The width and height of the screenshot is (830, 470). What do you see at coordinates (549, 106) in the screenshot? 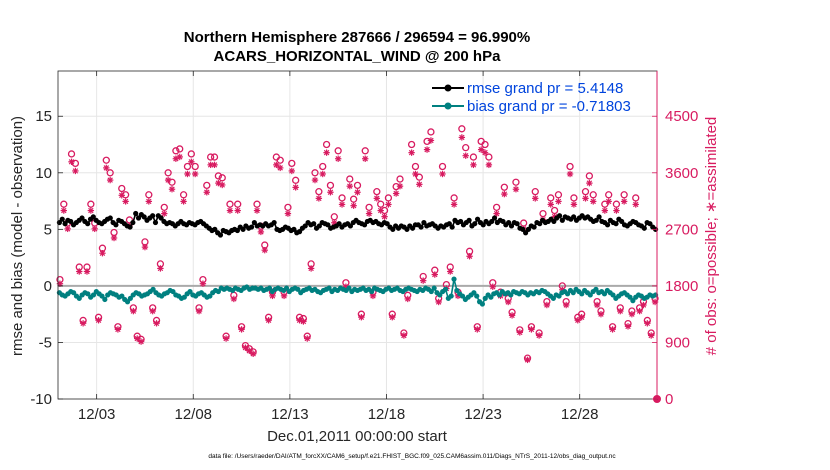
I see `legend-bias-label: bias grand pr = -0.71803` at bounding box center [549, 106].